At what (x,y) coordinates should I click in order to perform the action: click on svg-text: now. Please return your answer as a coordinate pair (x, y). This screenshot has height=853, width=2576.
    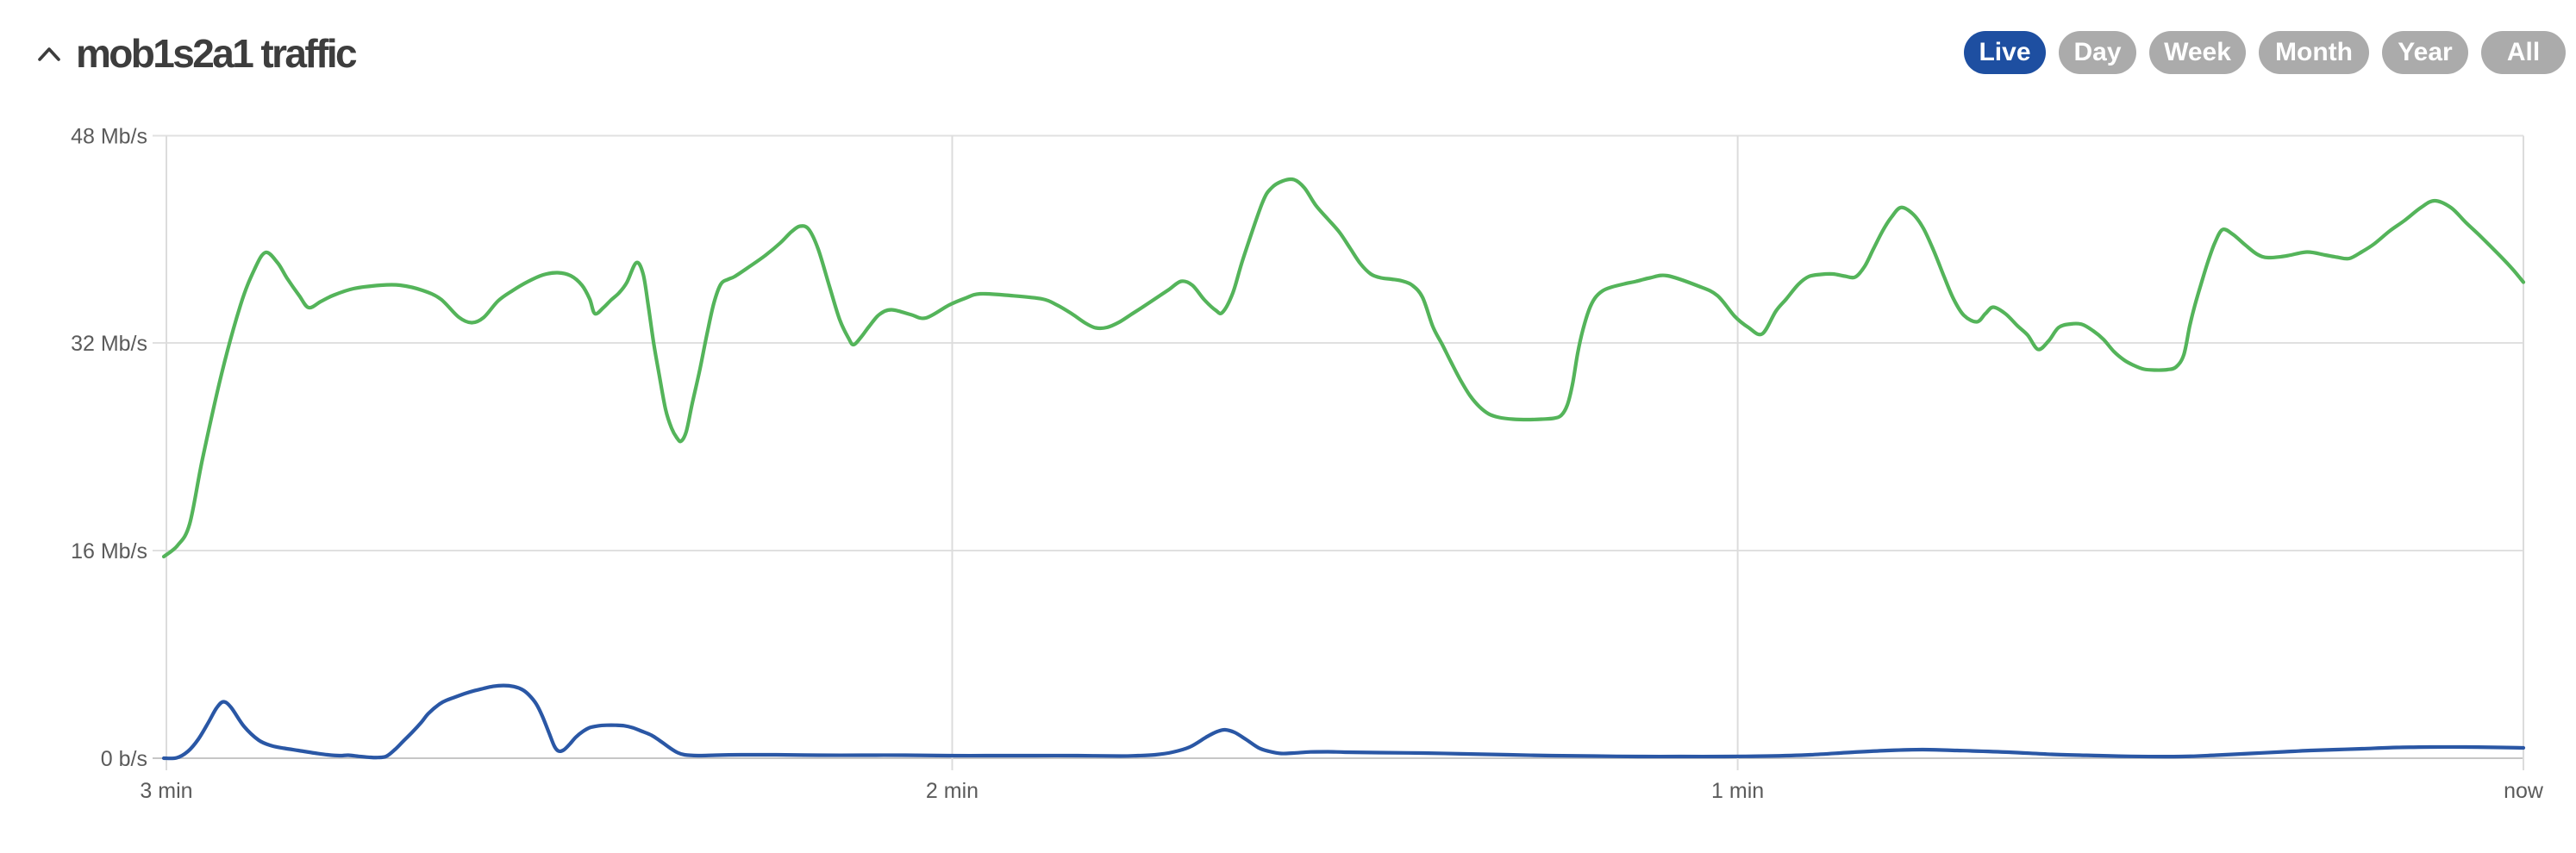
    Looking at the image, I should click on (2524, 791).